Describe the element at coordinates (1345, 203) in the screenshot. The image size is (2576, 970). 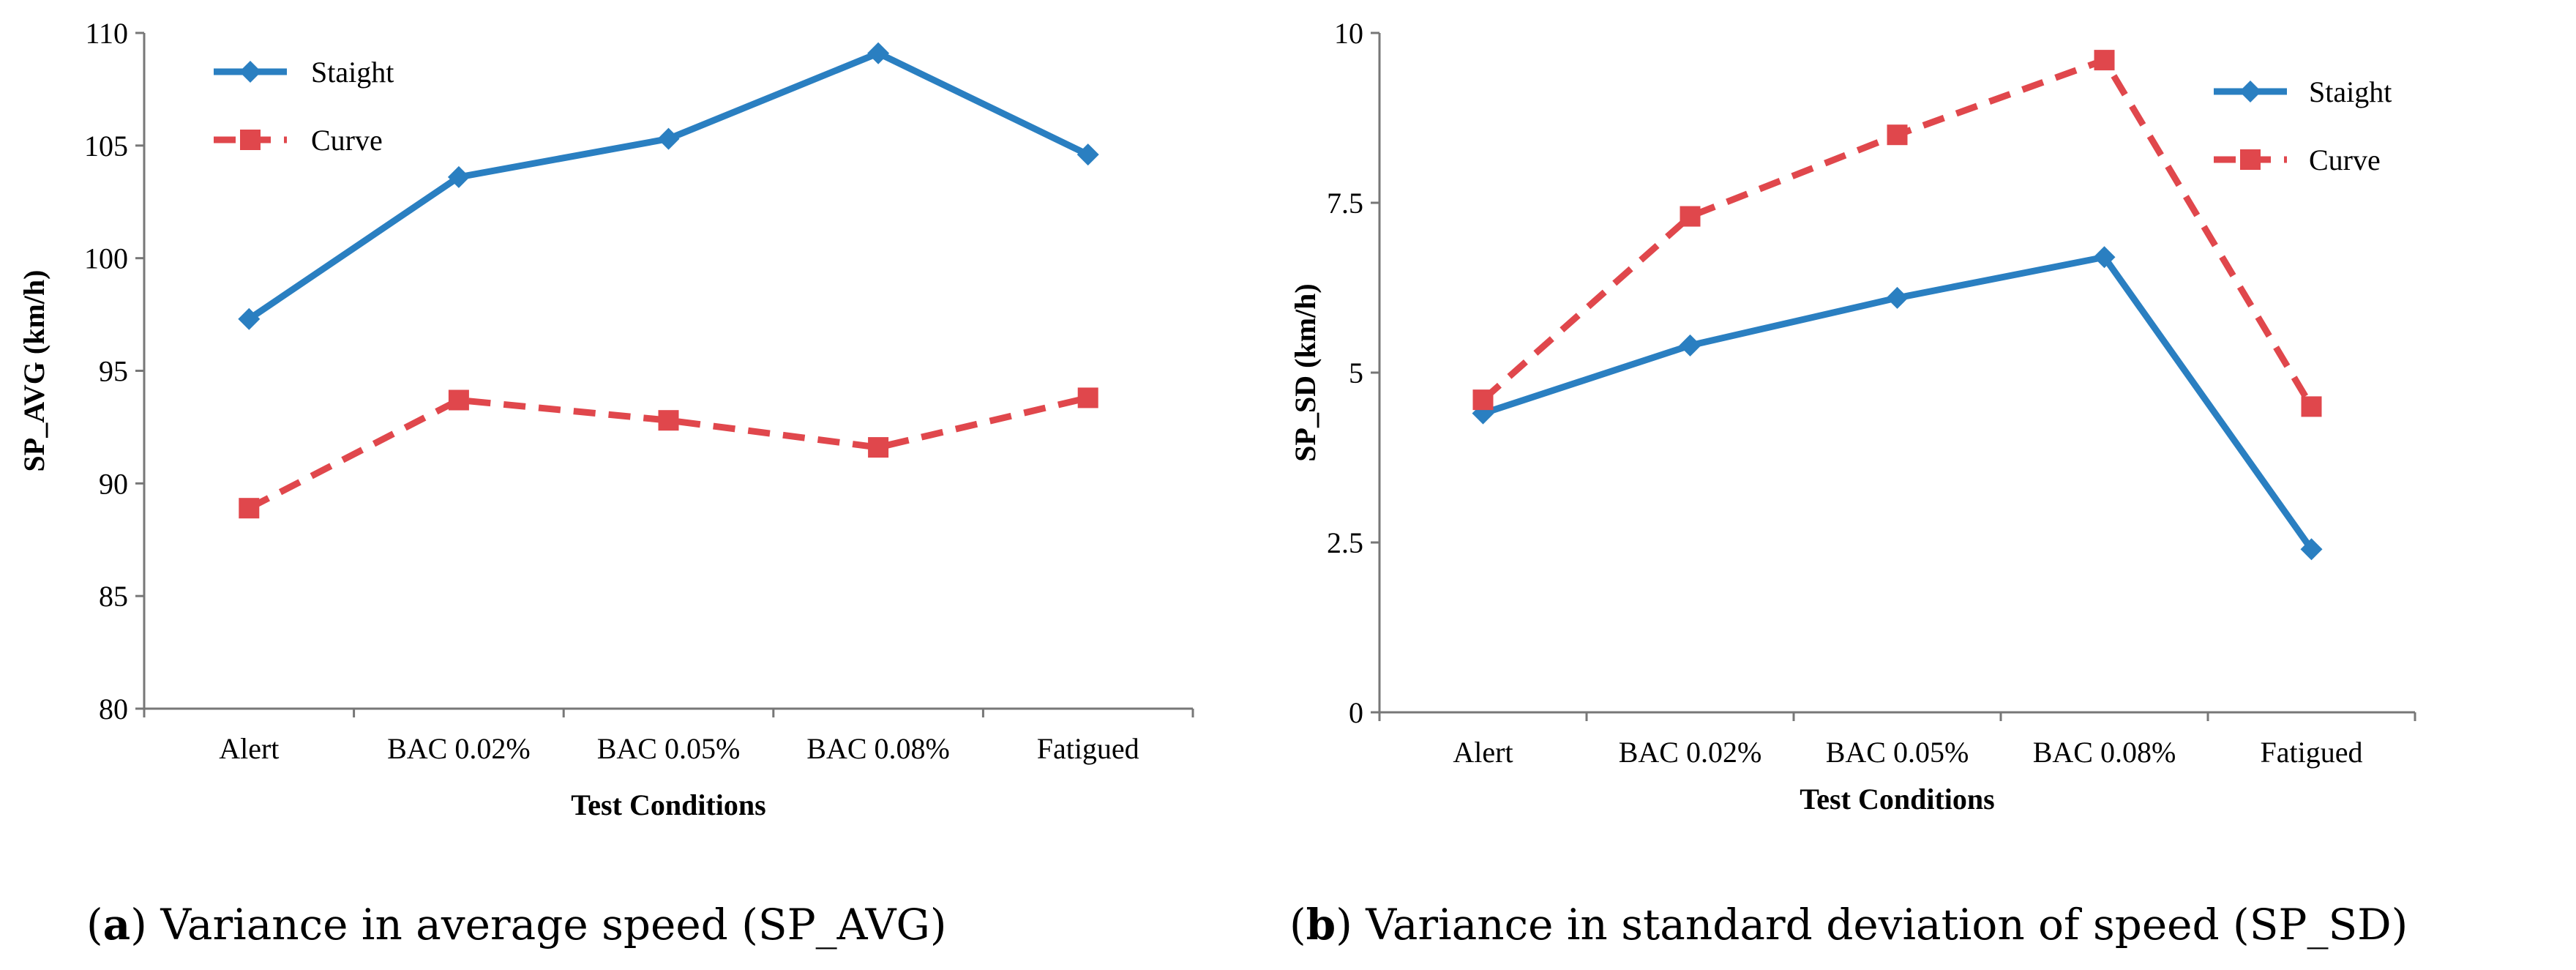
I see `chart-b-y-tick-label: 7.5` at that location.